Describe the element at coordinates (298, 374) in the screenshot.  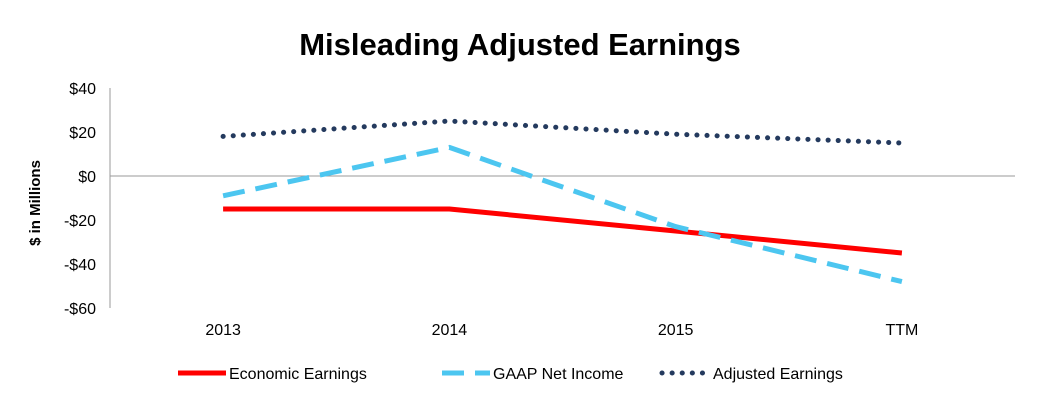
I see `legend-label-economic-earnings: Economic Earnings` at that location.